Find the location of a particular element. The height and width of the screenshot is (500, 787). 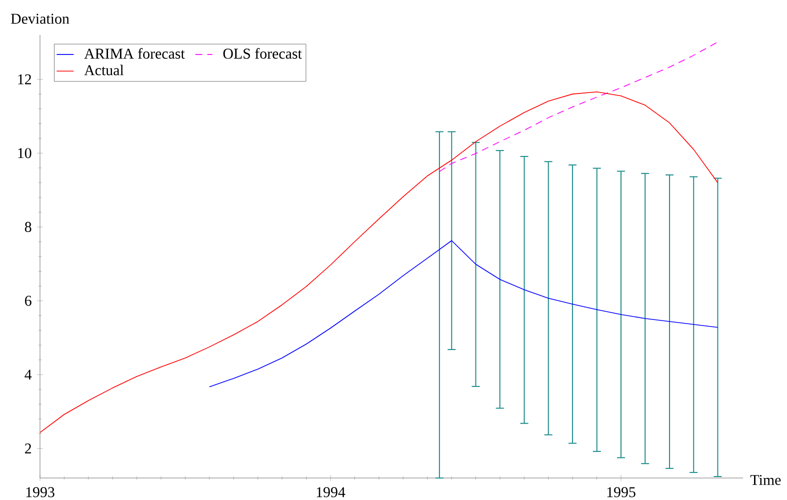

line-series is located at coordinates (578, 107).